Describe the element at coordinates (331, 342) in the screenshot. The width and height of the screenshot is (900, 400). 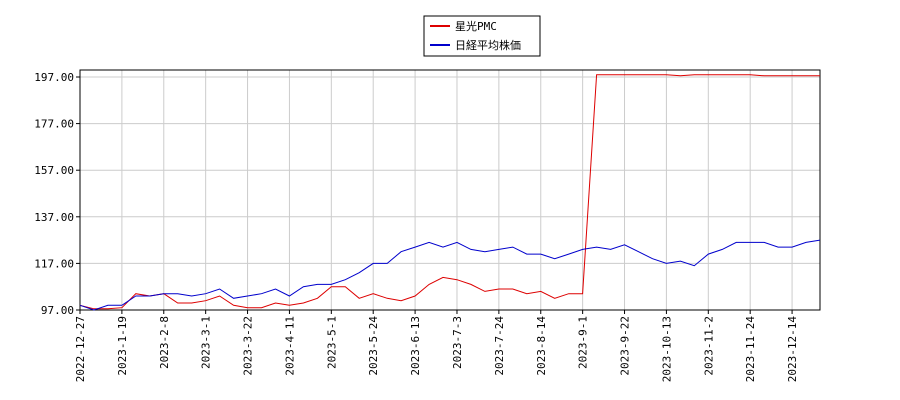
I see `x-tick-label: 2023-5-1` at that location.